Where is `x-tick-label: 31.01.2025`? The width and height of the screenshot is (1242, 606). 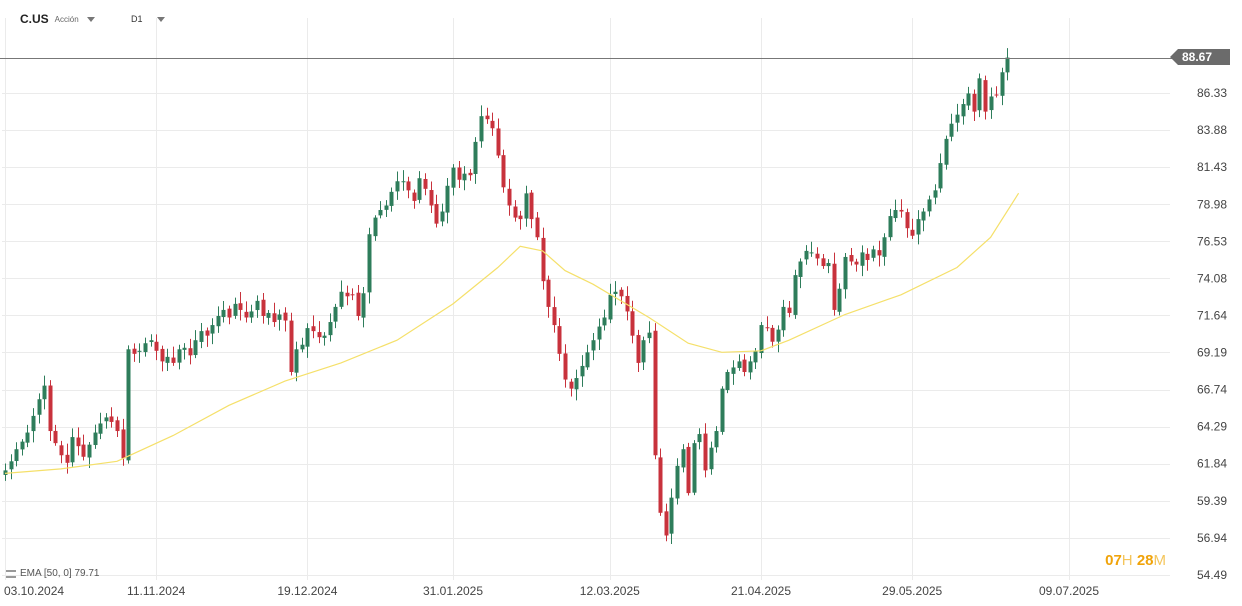
x-tick-label: 31.01.2025 is located at coordinates (453, 591).